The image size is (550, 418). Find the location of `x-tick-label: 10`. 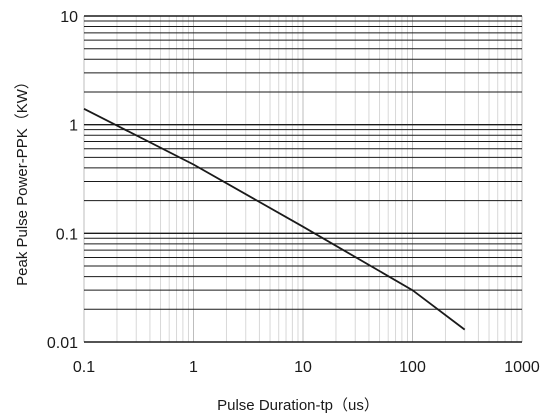

x-tick-label: 10 is located at coordinates (303, 367).